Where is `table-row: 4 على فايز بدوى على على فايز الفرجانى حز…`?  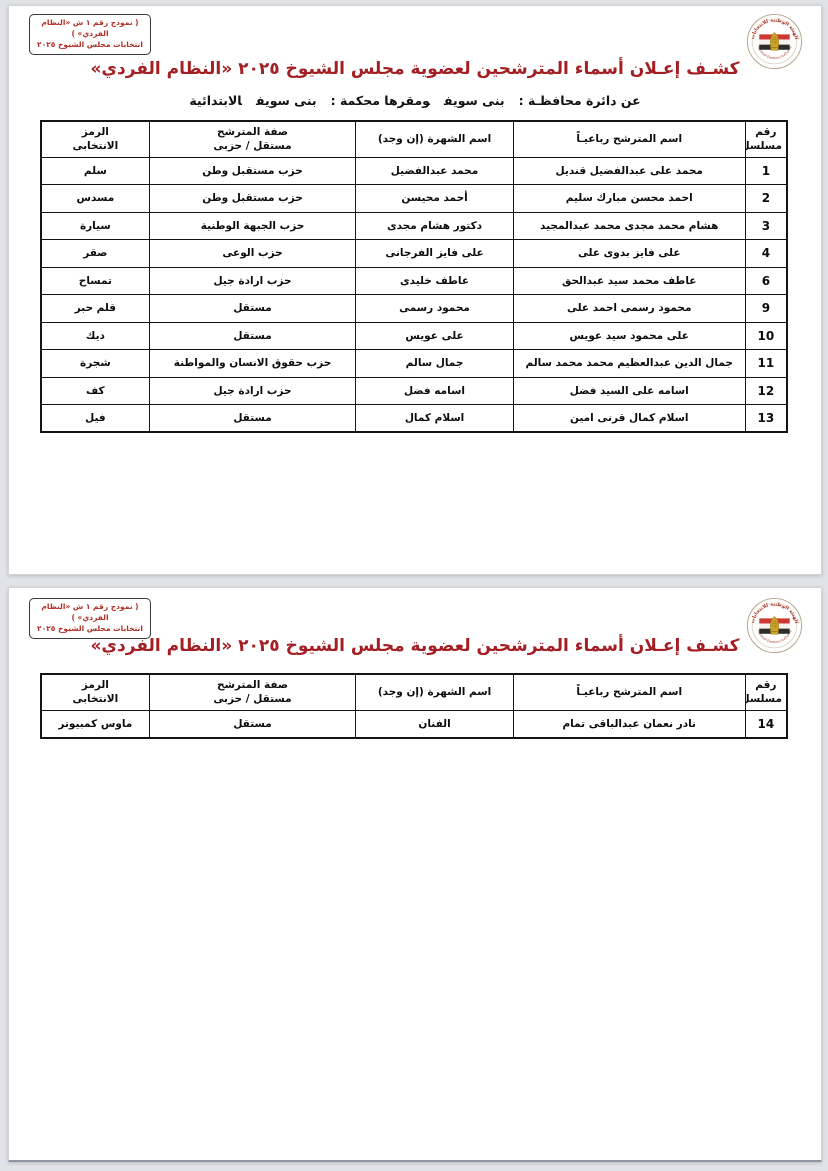 table-row: 4 على فايز بدوى على على فايز الفرجانى حز… is located at coordinates (414, 253).